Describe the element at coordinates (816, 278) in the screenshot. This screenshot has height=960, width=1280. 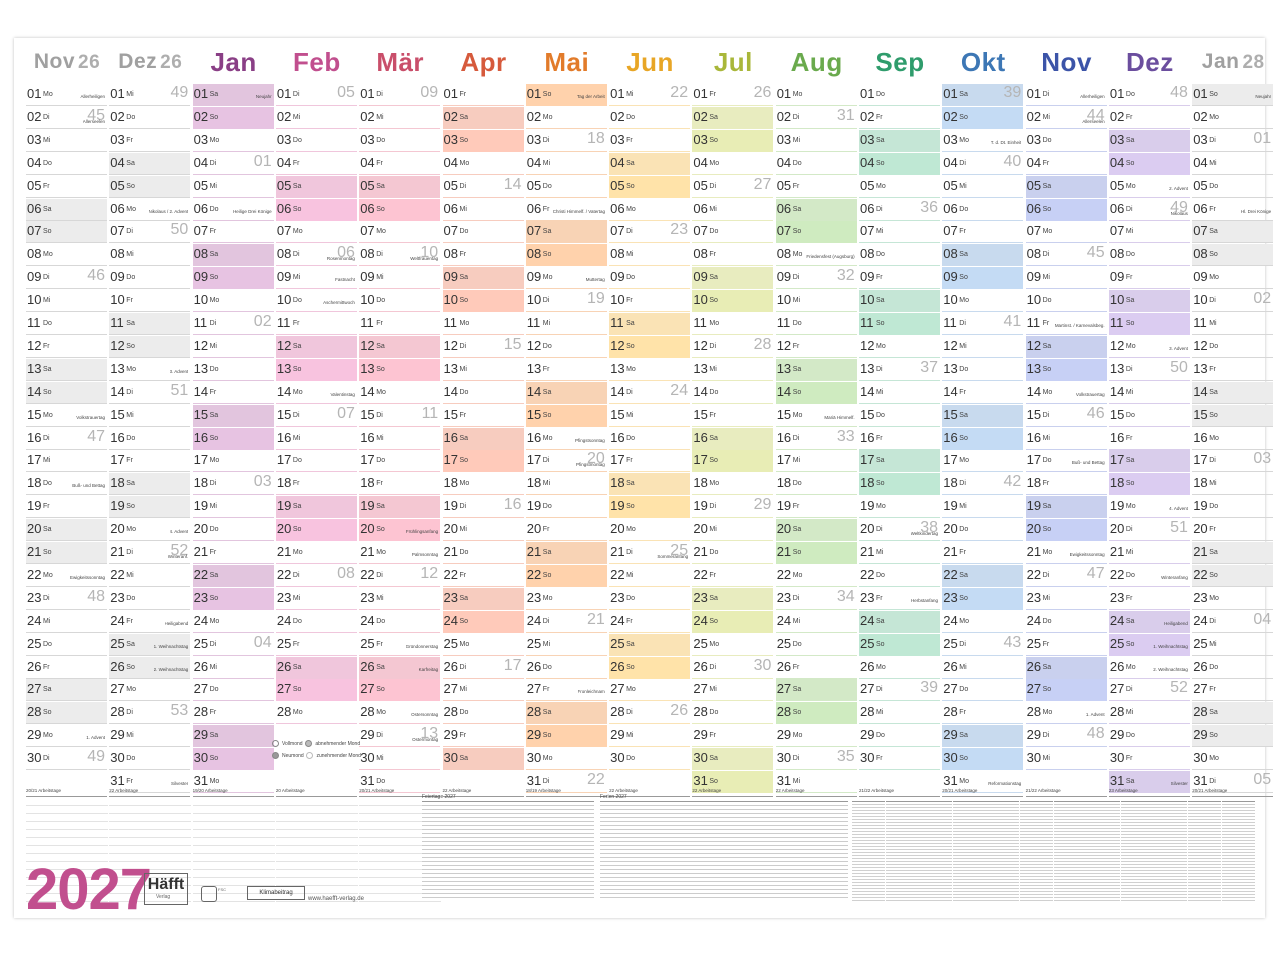
I see `day-row: 09 Di 32` at that location.